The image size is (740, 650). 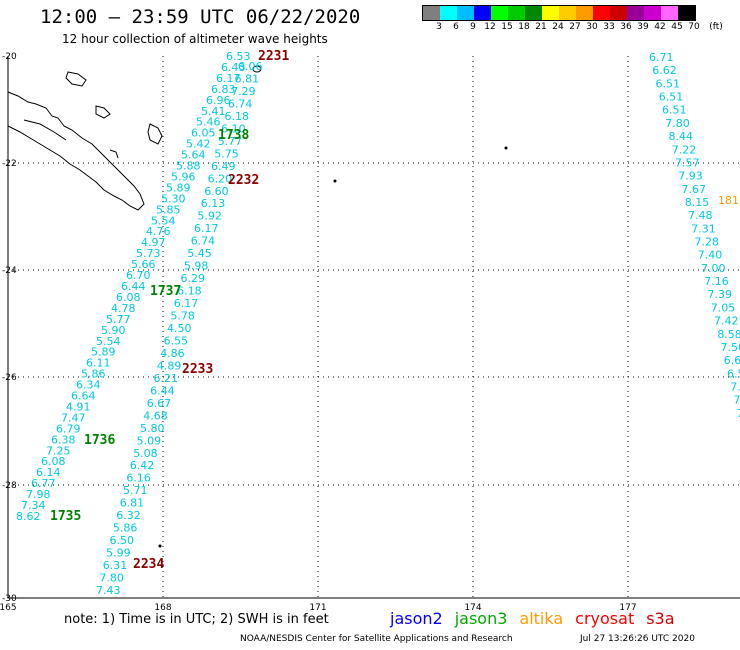 What do you see at coordinates (63, 439) in the screenshot?
I see `swh-value-west-track: 6.38` at bounding box center [63, 439].